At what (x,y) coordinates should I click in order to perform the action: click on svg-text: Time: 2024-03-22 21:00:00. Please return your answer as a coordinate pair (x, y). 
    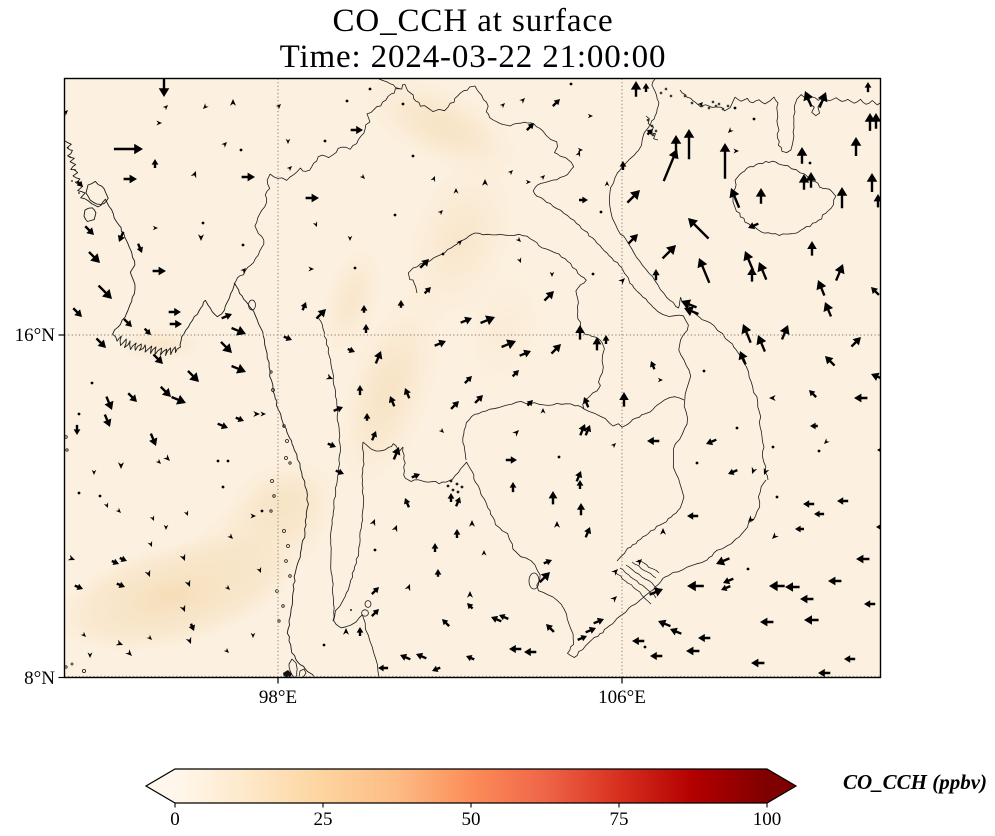
    Looking at the image, I should click on (473, 57).